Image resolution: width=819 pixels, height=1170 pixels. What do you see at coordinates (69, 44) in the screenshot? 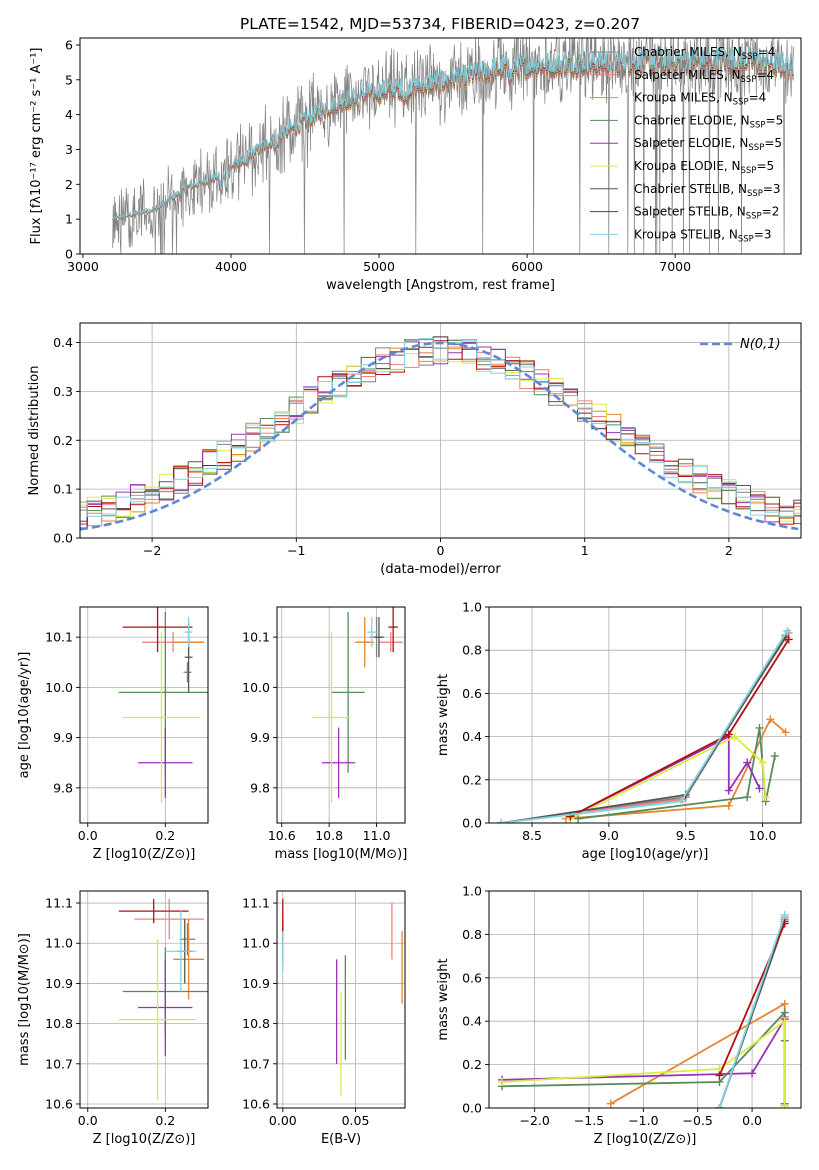
I see `y-tick-label: 6` at bounding box center [69, 44].